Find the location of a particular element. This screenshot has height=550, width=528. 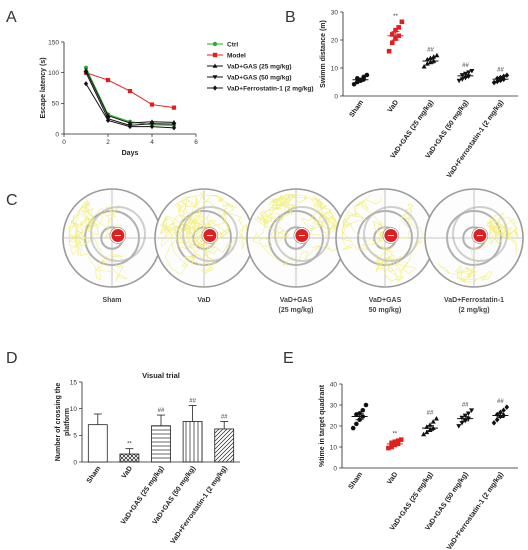

y-axis-label: %time in target quadrant is located at coordinates (322, 425).